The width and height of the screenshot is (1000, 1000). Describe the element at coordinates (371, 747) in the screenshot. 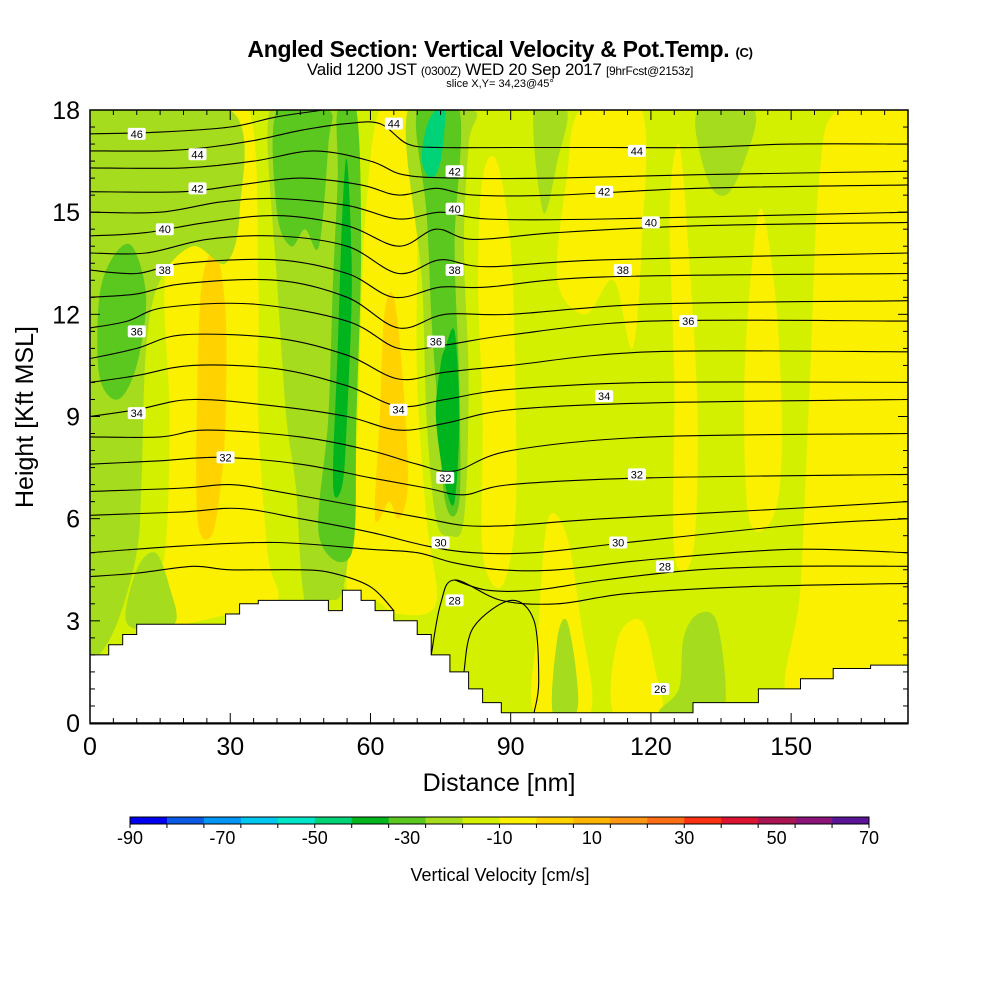

I see `x-tick-label: 60` at that location.